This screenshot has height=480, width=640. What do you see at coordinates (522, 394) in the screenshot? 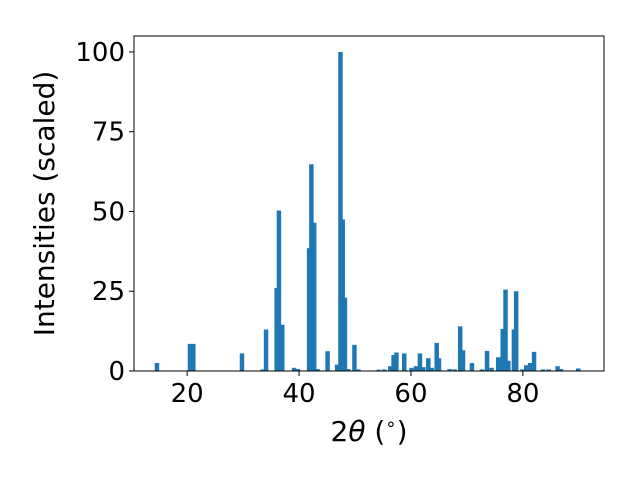
I see `x-tick-label: 80` at bounding box center [522, 394].